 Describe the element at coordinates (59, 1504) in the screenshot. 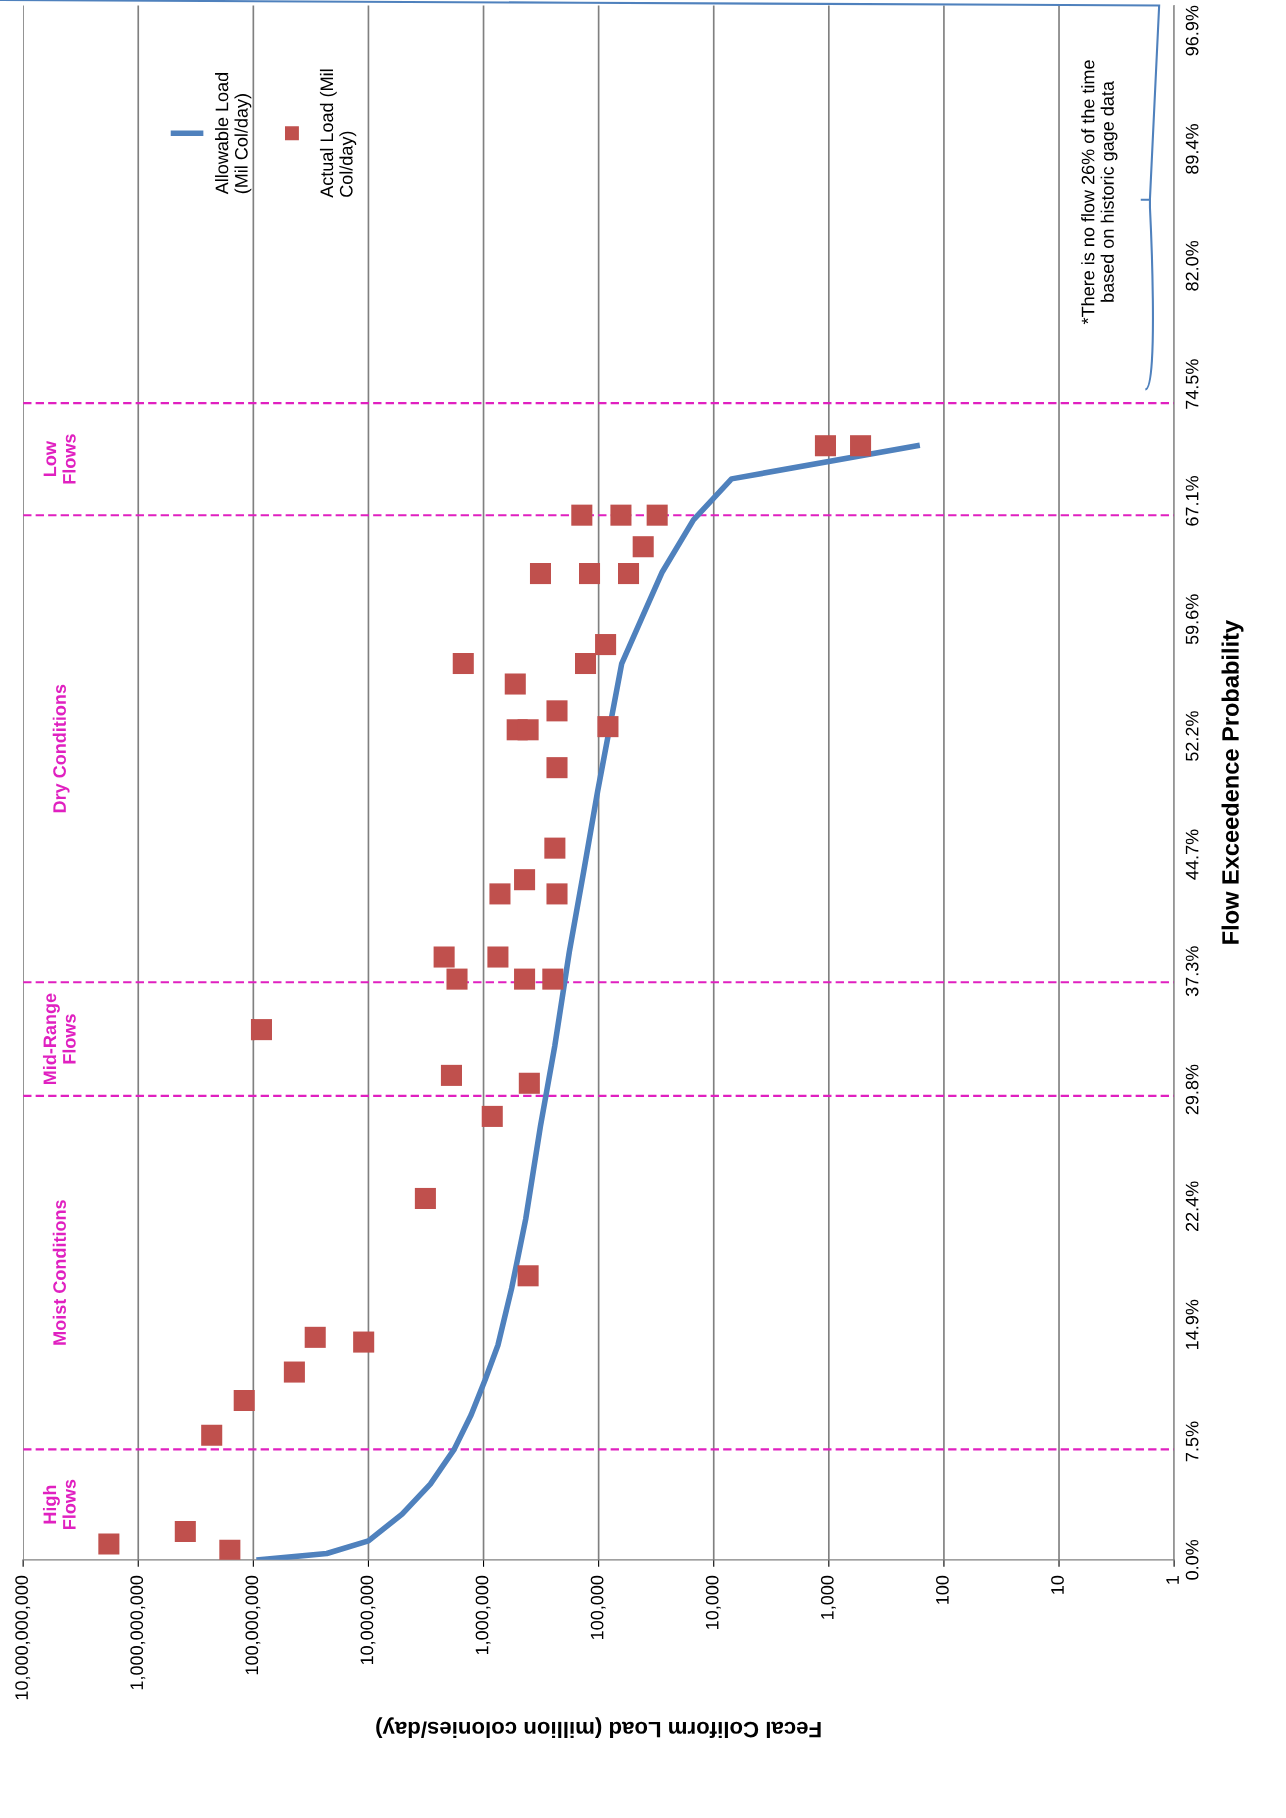

I see `annotation: High Flows` at that location.